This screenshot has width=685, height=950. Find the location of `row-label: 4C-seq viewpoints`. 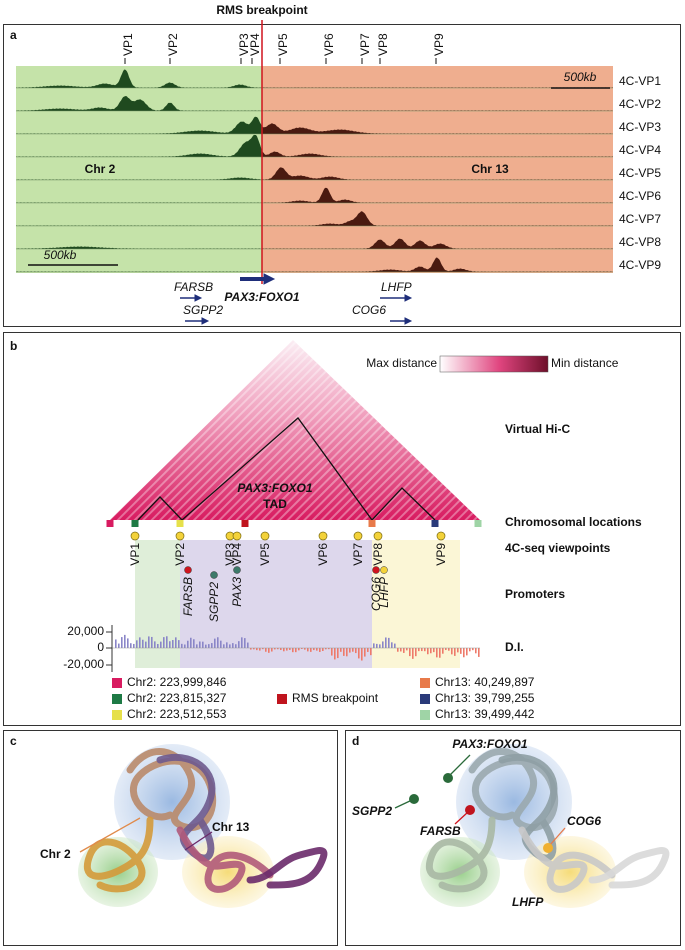

row-label: 4C-seq viewpoints is located at coordinates (558, 548).